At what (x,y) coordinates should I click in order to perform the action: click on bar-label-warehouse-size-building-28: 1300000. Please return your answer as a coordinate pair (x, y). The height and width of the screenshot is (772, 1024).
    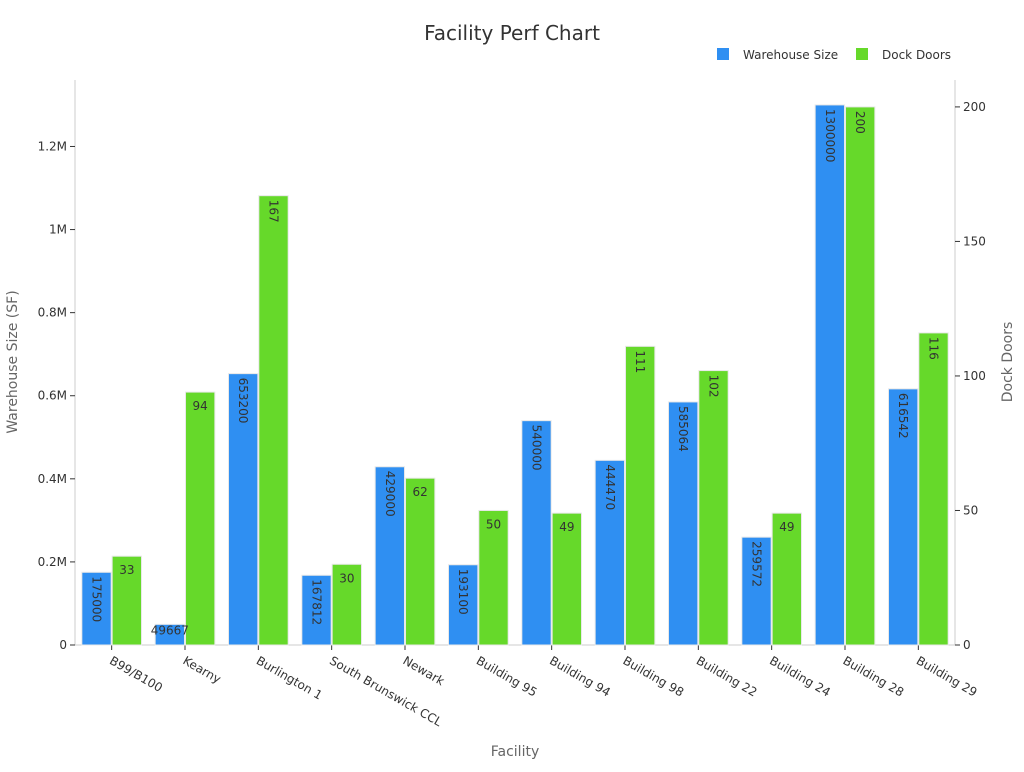
    Looking at the image, I should click on (830, 135).